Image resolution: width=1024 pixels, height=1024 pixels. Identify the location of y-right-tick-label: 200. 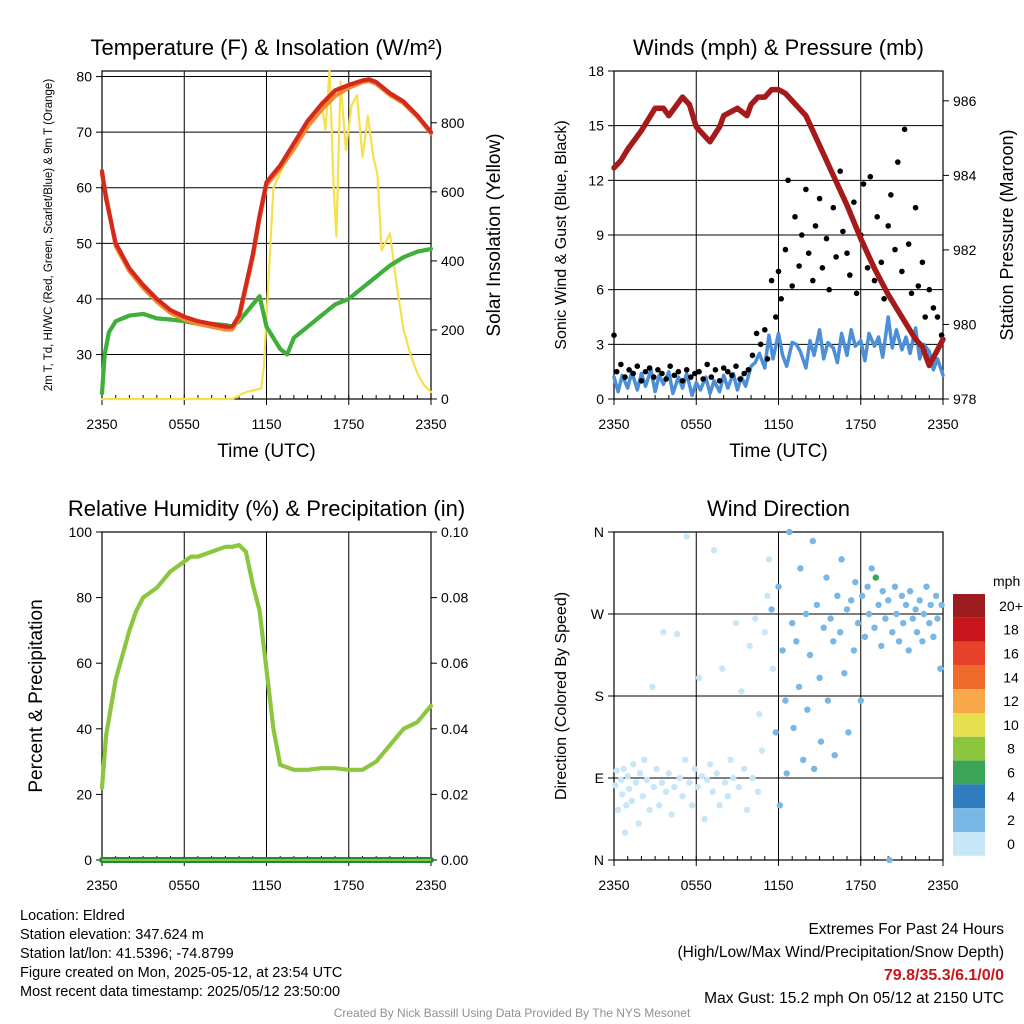
(453, 330).